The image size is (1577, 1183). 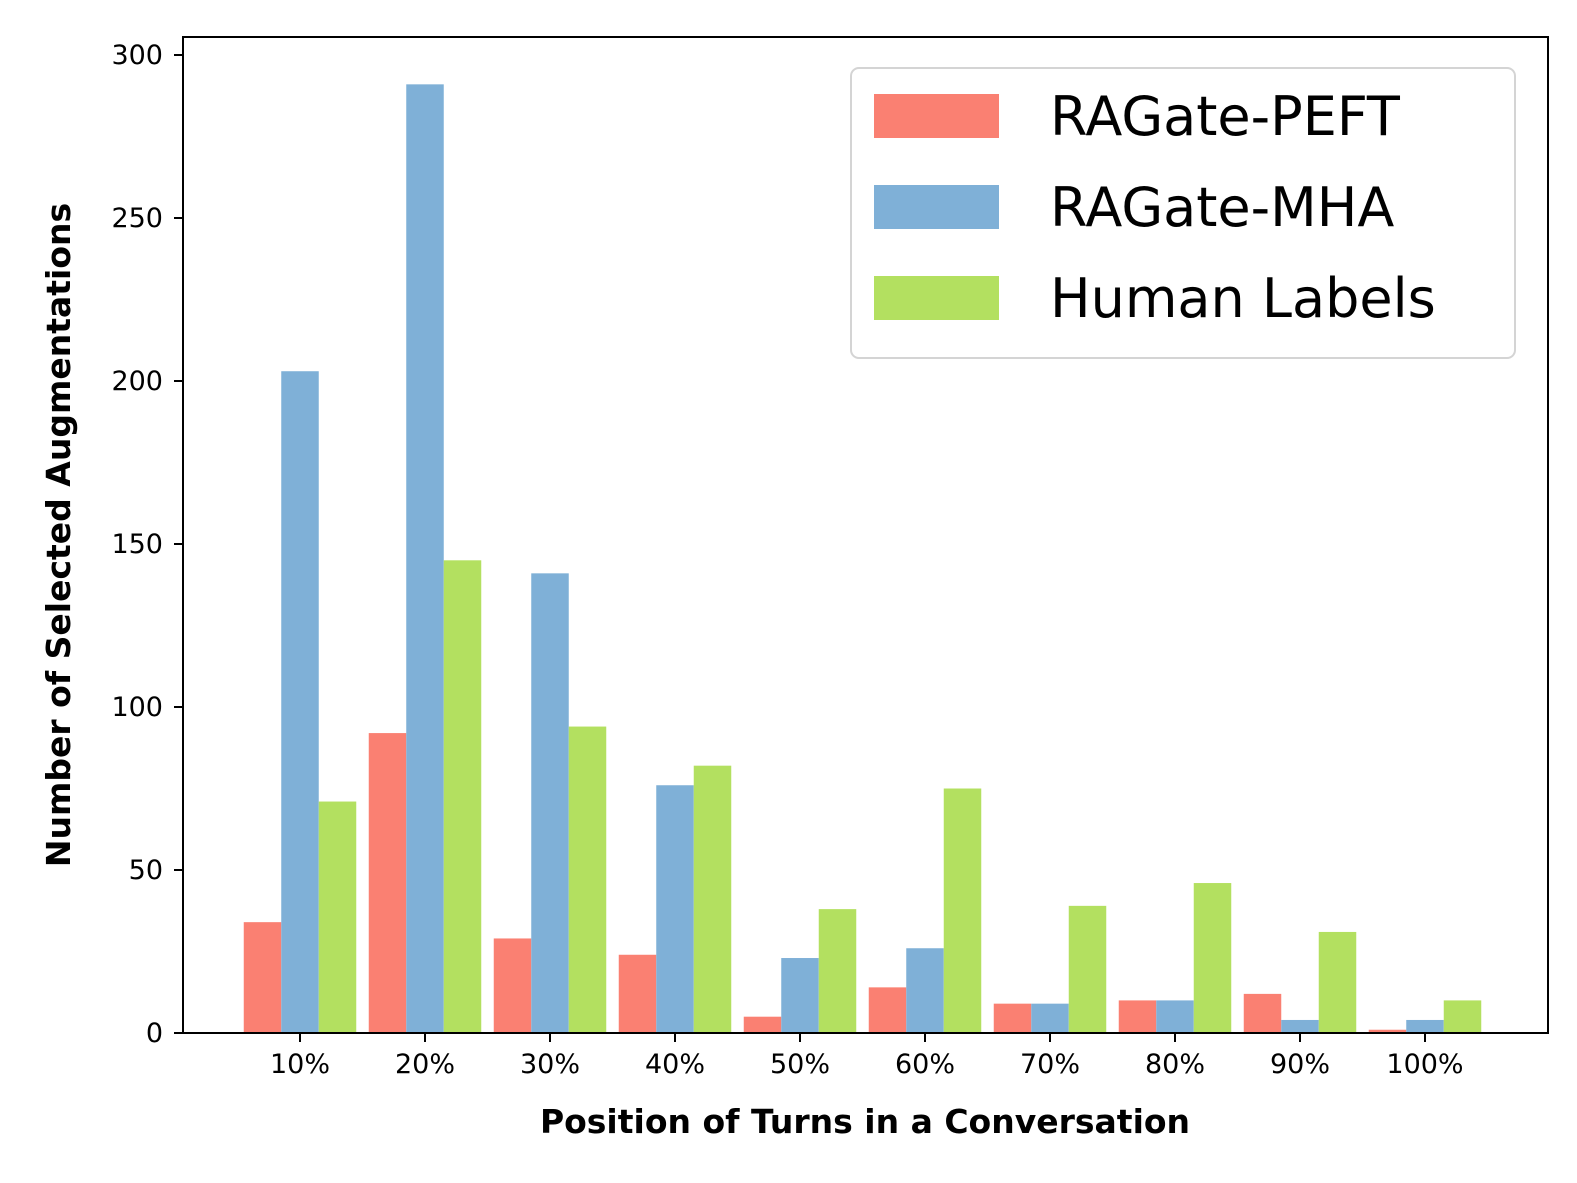 What do you see at coordinates (936, 116) in the screenshot?
I see `legend-swatch-ragate-peft` at bounding box center [936, 116].